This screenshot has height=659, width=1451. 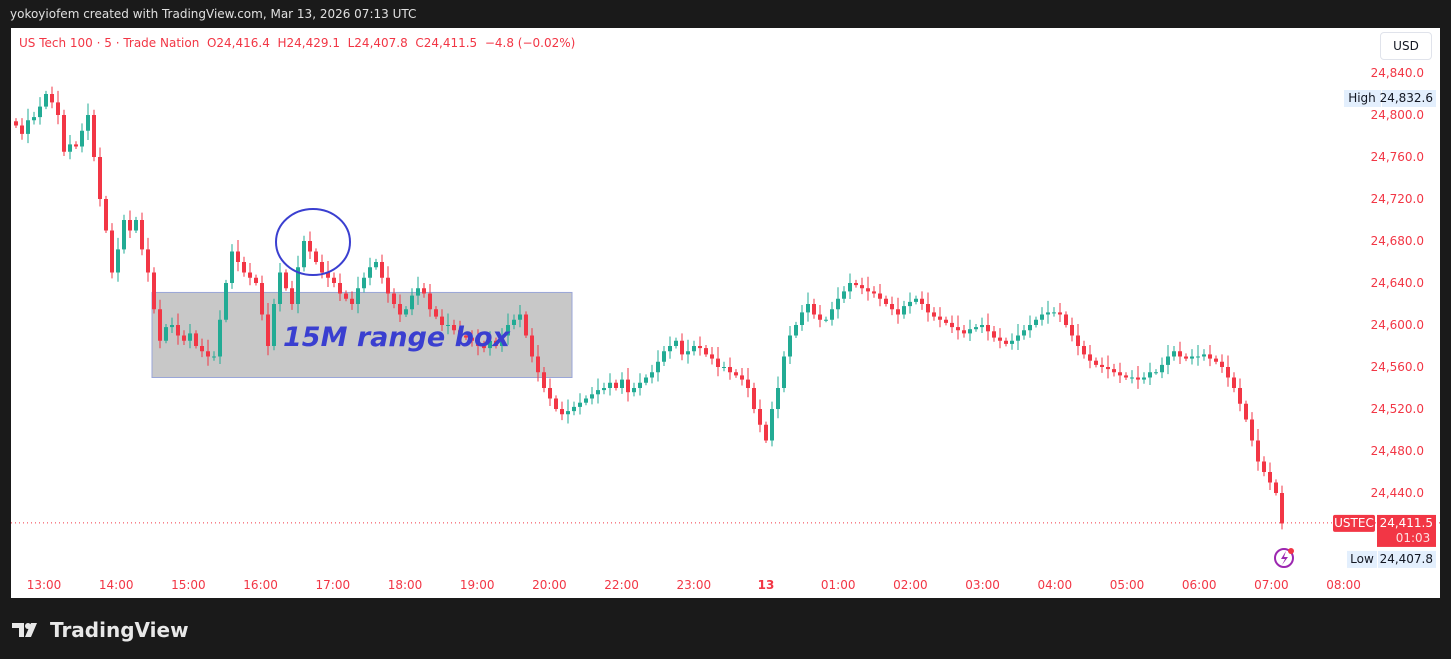 What do you see at coordinates (1397, 241) in the screenshot?
I see `y-tick-label: 24,680.0` at bounding box center [1397, 241].